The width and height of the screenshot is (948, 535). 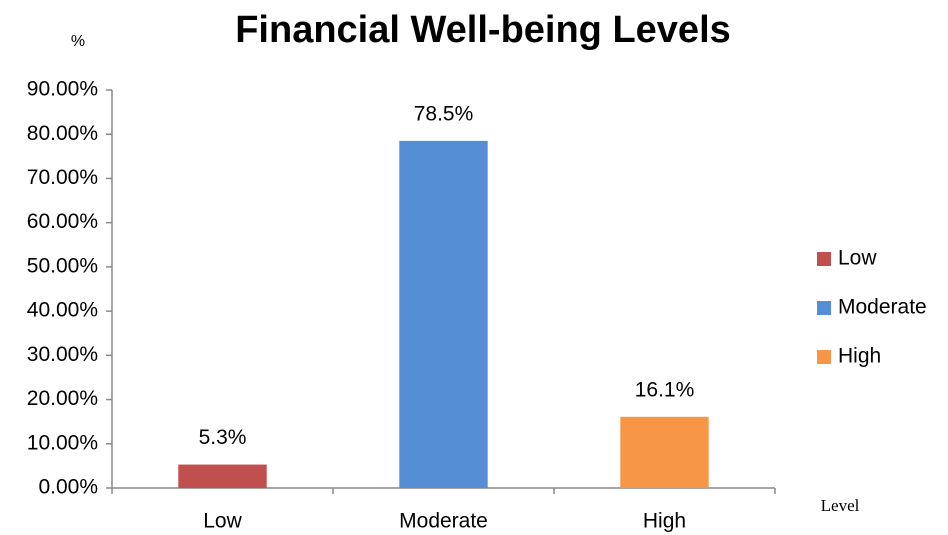 I want to click on data-label: 78.5%, so click(x=444, y=113).